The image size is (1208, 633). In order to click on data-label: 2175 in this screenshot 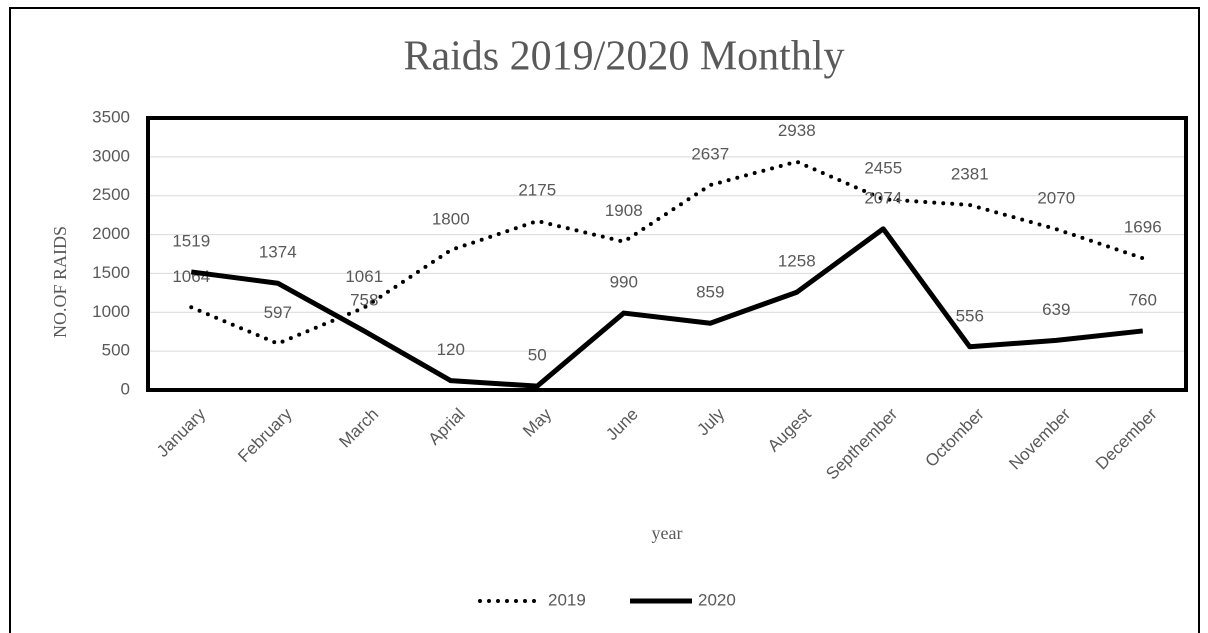, I will do `click(537, 189)`.